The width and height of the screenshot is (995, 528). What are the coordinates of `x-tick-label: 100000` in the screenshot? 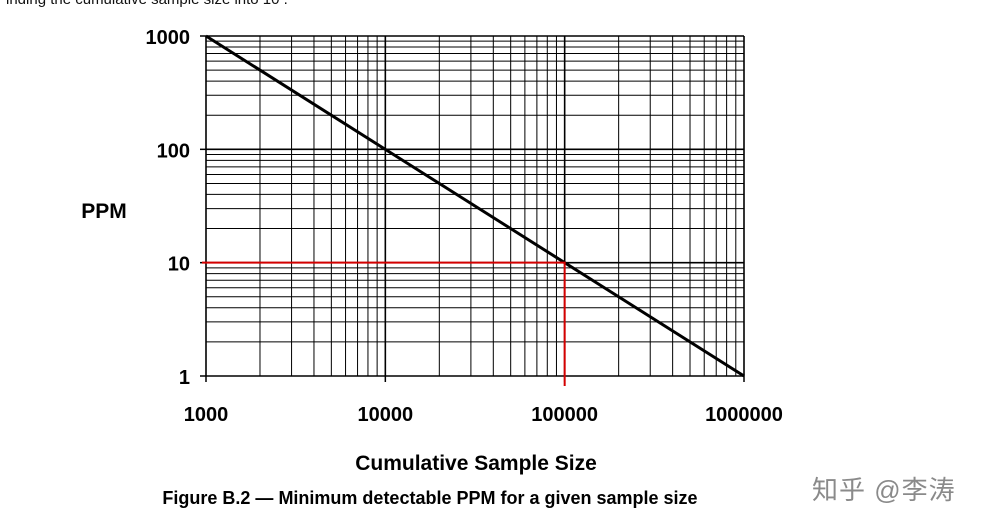 It's located at (564, 415).